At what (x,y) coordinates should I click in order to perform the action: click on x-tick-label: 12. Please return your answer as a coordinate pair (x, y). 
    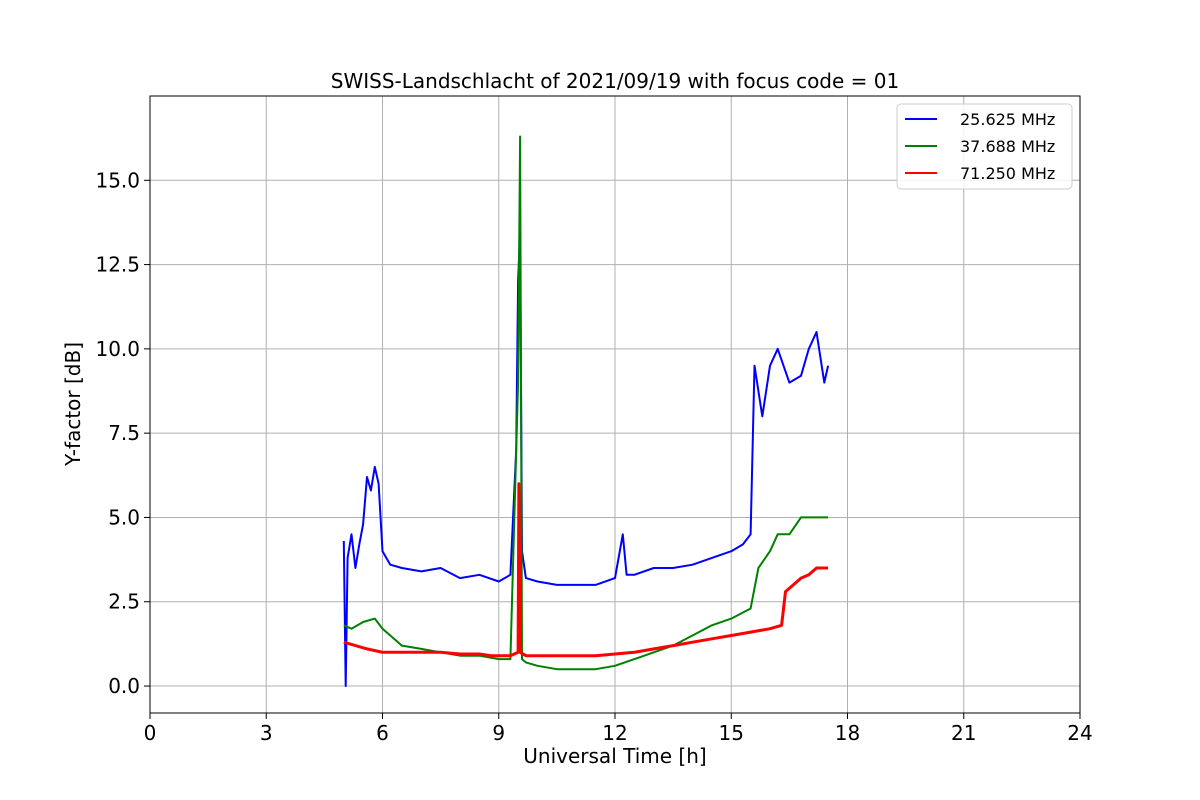
    Looking at the image, I should click on (614, 733).